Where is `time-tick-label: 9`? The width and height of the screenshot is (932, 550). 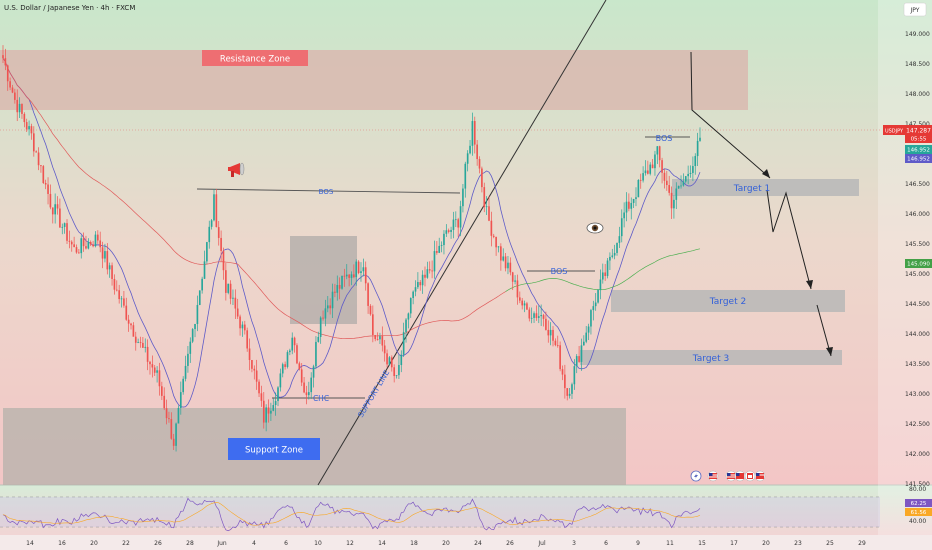
time-tick-label: 9 is located at coordinates (638, 543).